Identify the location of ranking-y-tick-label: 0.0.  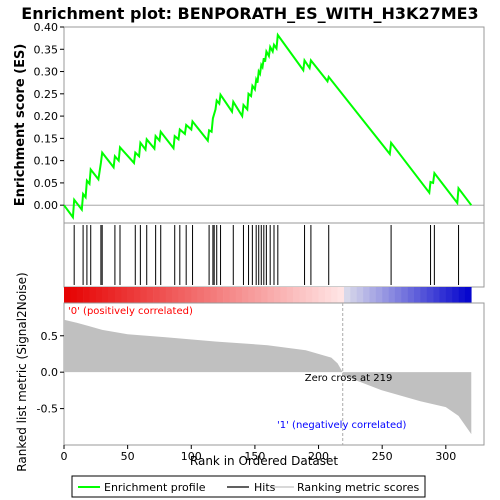
(50, 372).